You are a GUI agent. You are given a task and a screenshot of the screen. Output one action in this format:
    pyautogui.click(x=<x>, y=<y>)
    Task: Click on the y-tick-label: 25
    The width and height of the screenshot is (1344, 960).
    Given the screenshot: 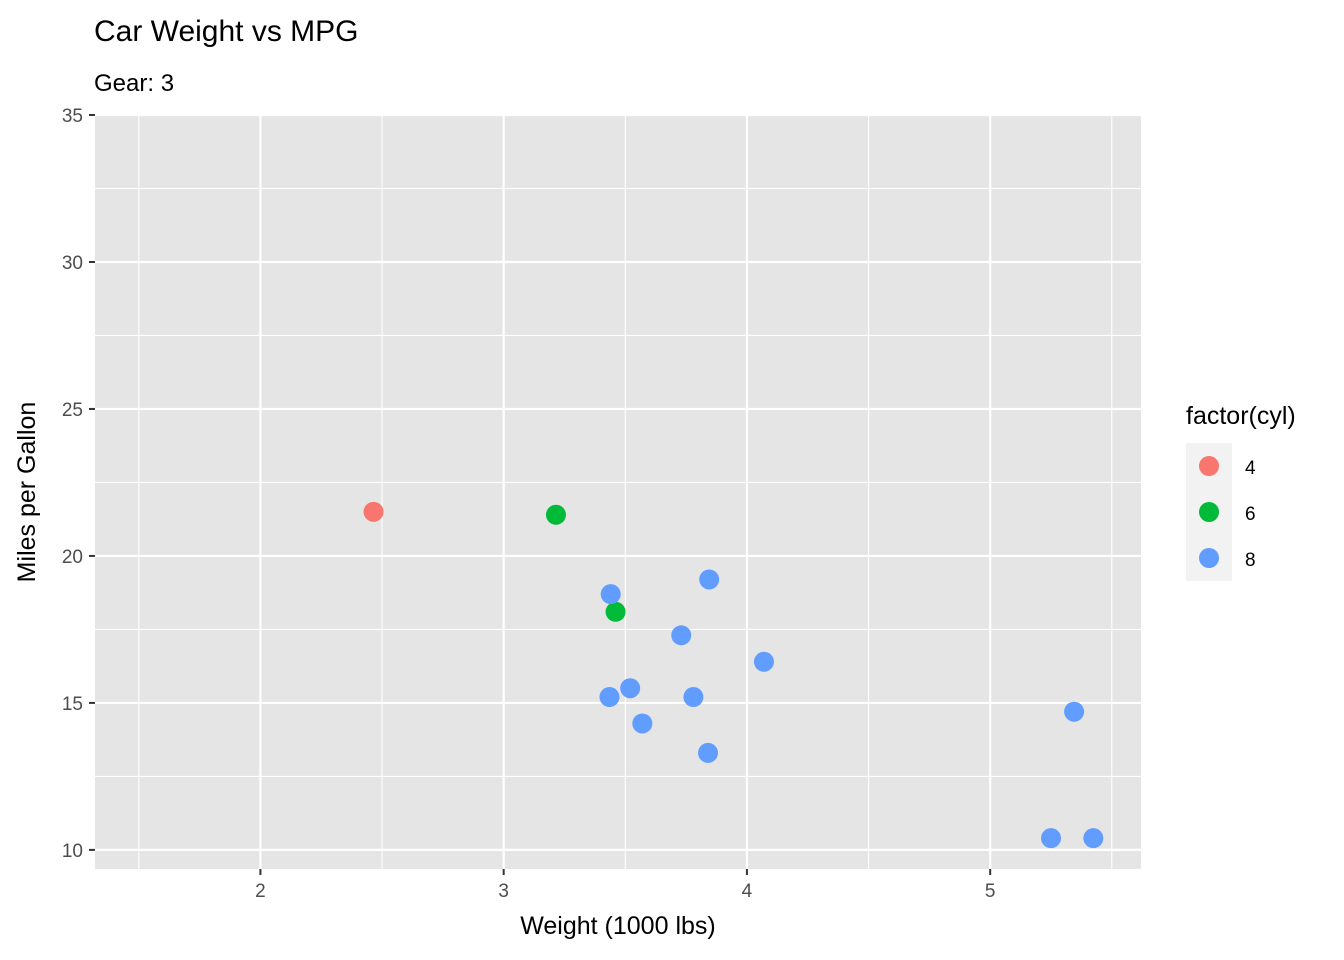 What is the action you would take?
    pyautogui.click(x=72, y=410)
    